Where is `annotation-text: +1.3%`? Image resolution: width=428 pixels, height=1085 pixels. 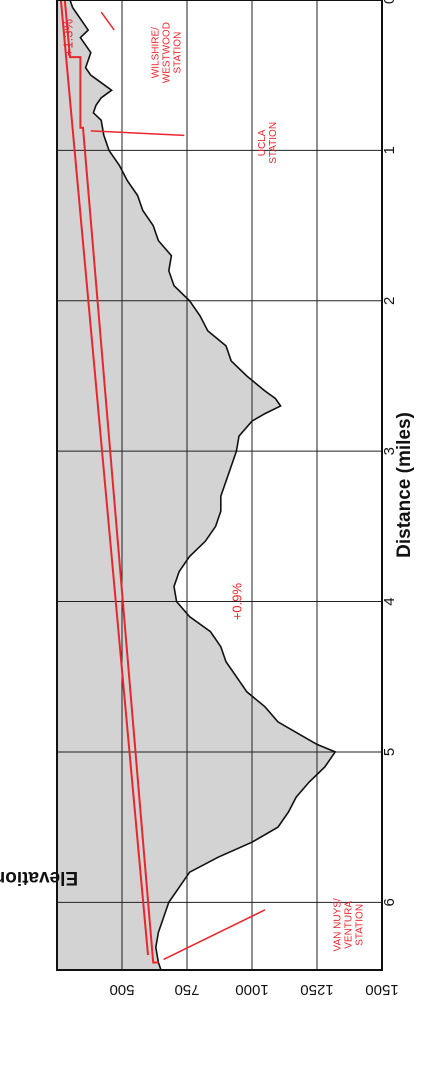 annotation-text: +1.3% is located at coordinates (68, 38).